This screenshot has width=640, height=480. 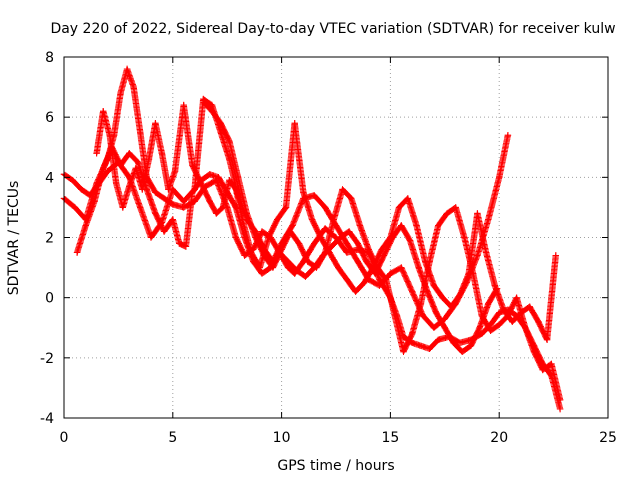 What do you see at coordinates (335, 466) in the screenshot?
I see `x-axis-label: GPS time / hours` at bounding box center [335, 466].